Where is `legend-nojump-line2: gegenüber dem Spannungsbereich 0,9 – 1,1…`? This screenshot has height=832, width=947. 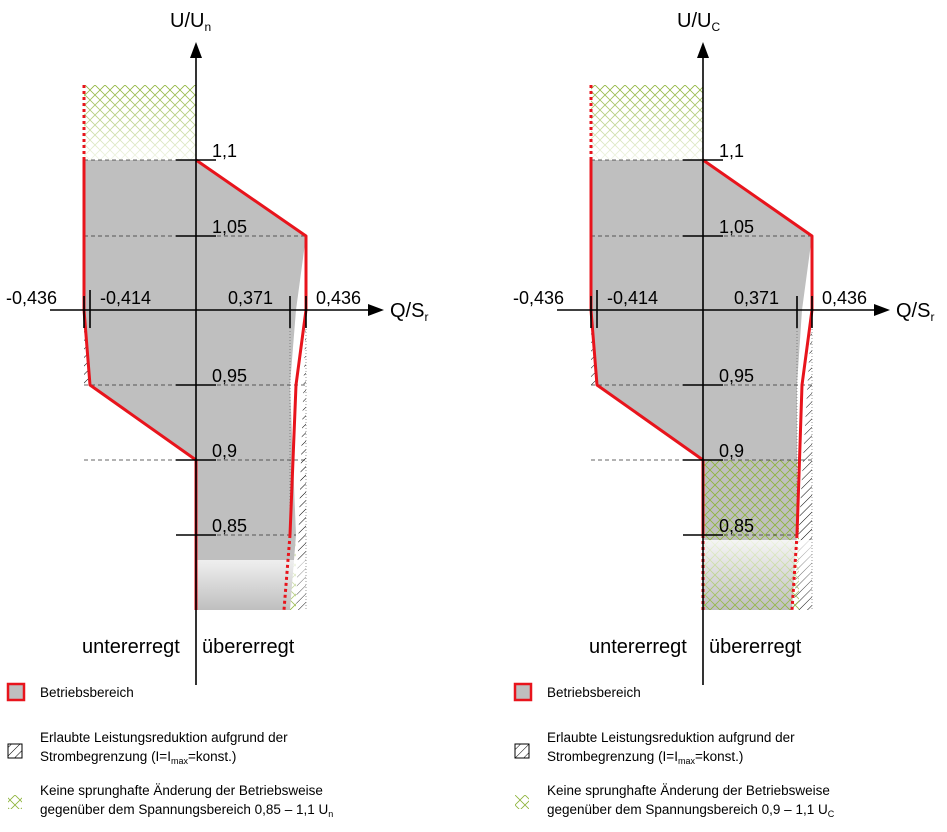
legend-nojump-line2: gegenüber dem Spannungsbereich 0,9 – 1,1… is located at coordinates (691, 810).